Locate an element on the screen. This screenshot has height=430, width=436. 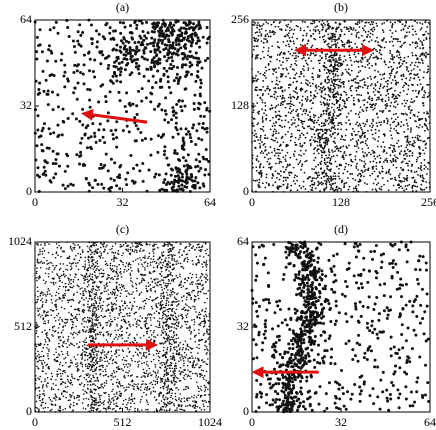
panel-label: (b) is located at coordinates (341, 7).